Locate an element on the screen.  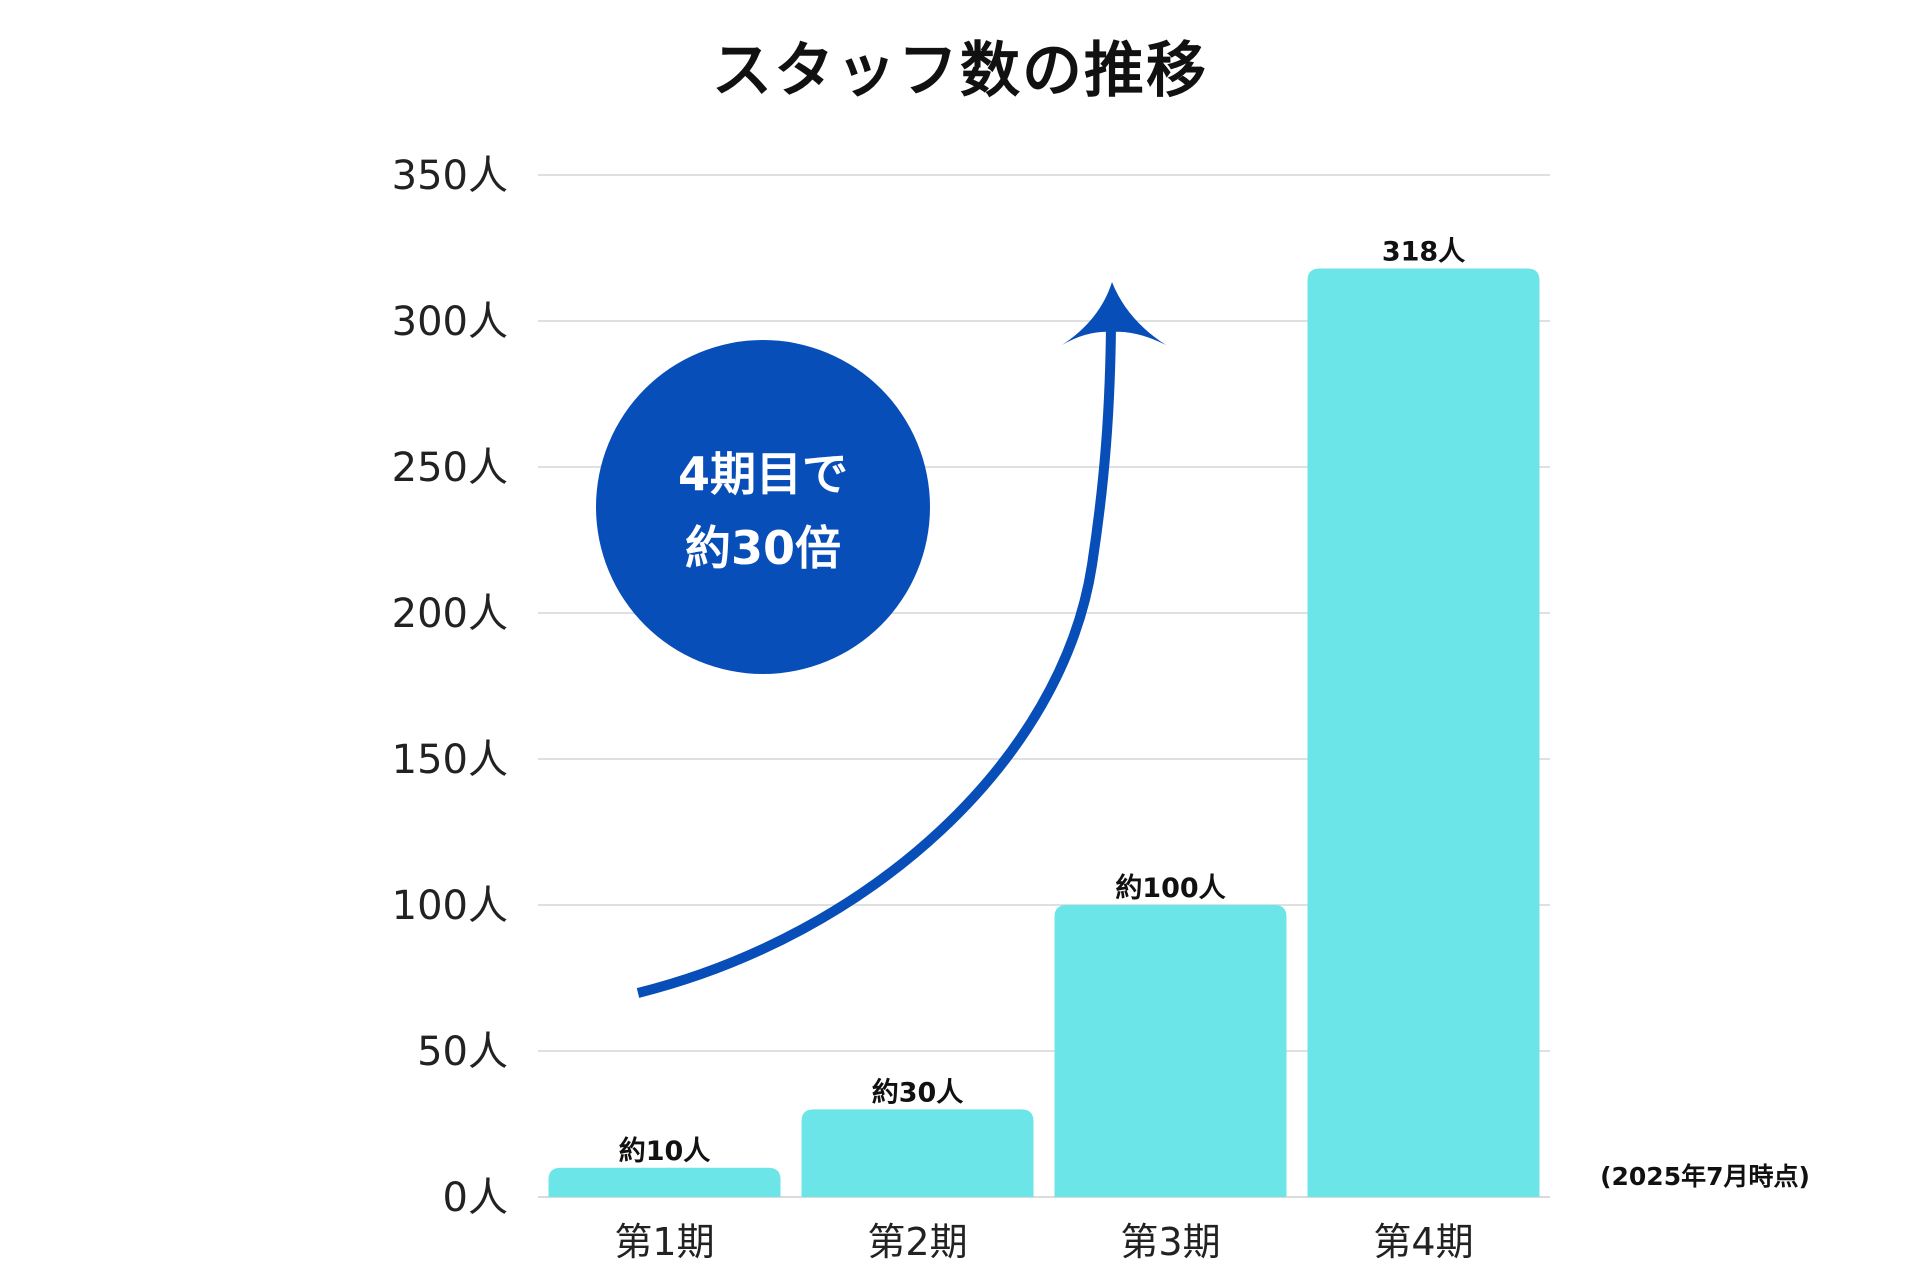
bar-data-label: 318人 is located at coordinates (1423, 251).